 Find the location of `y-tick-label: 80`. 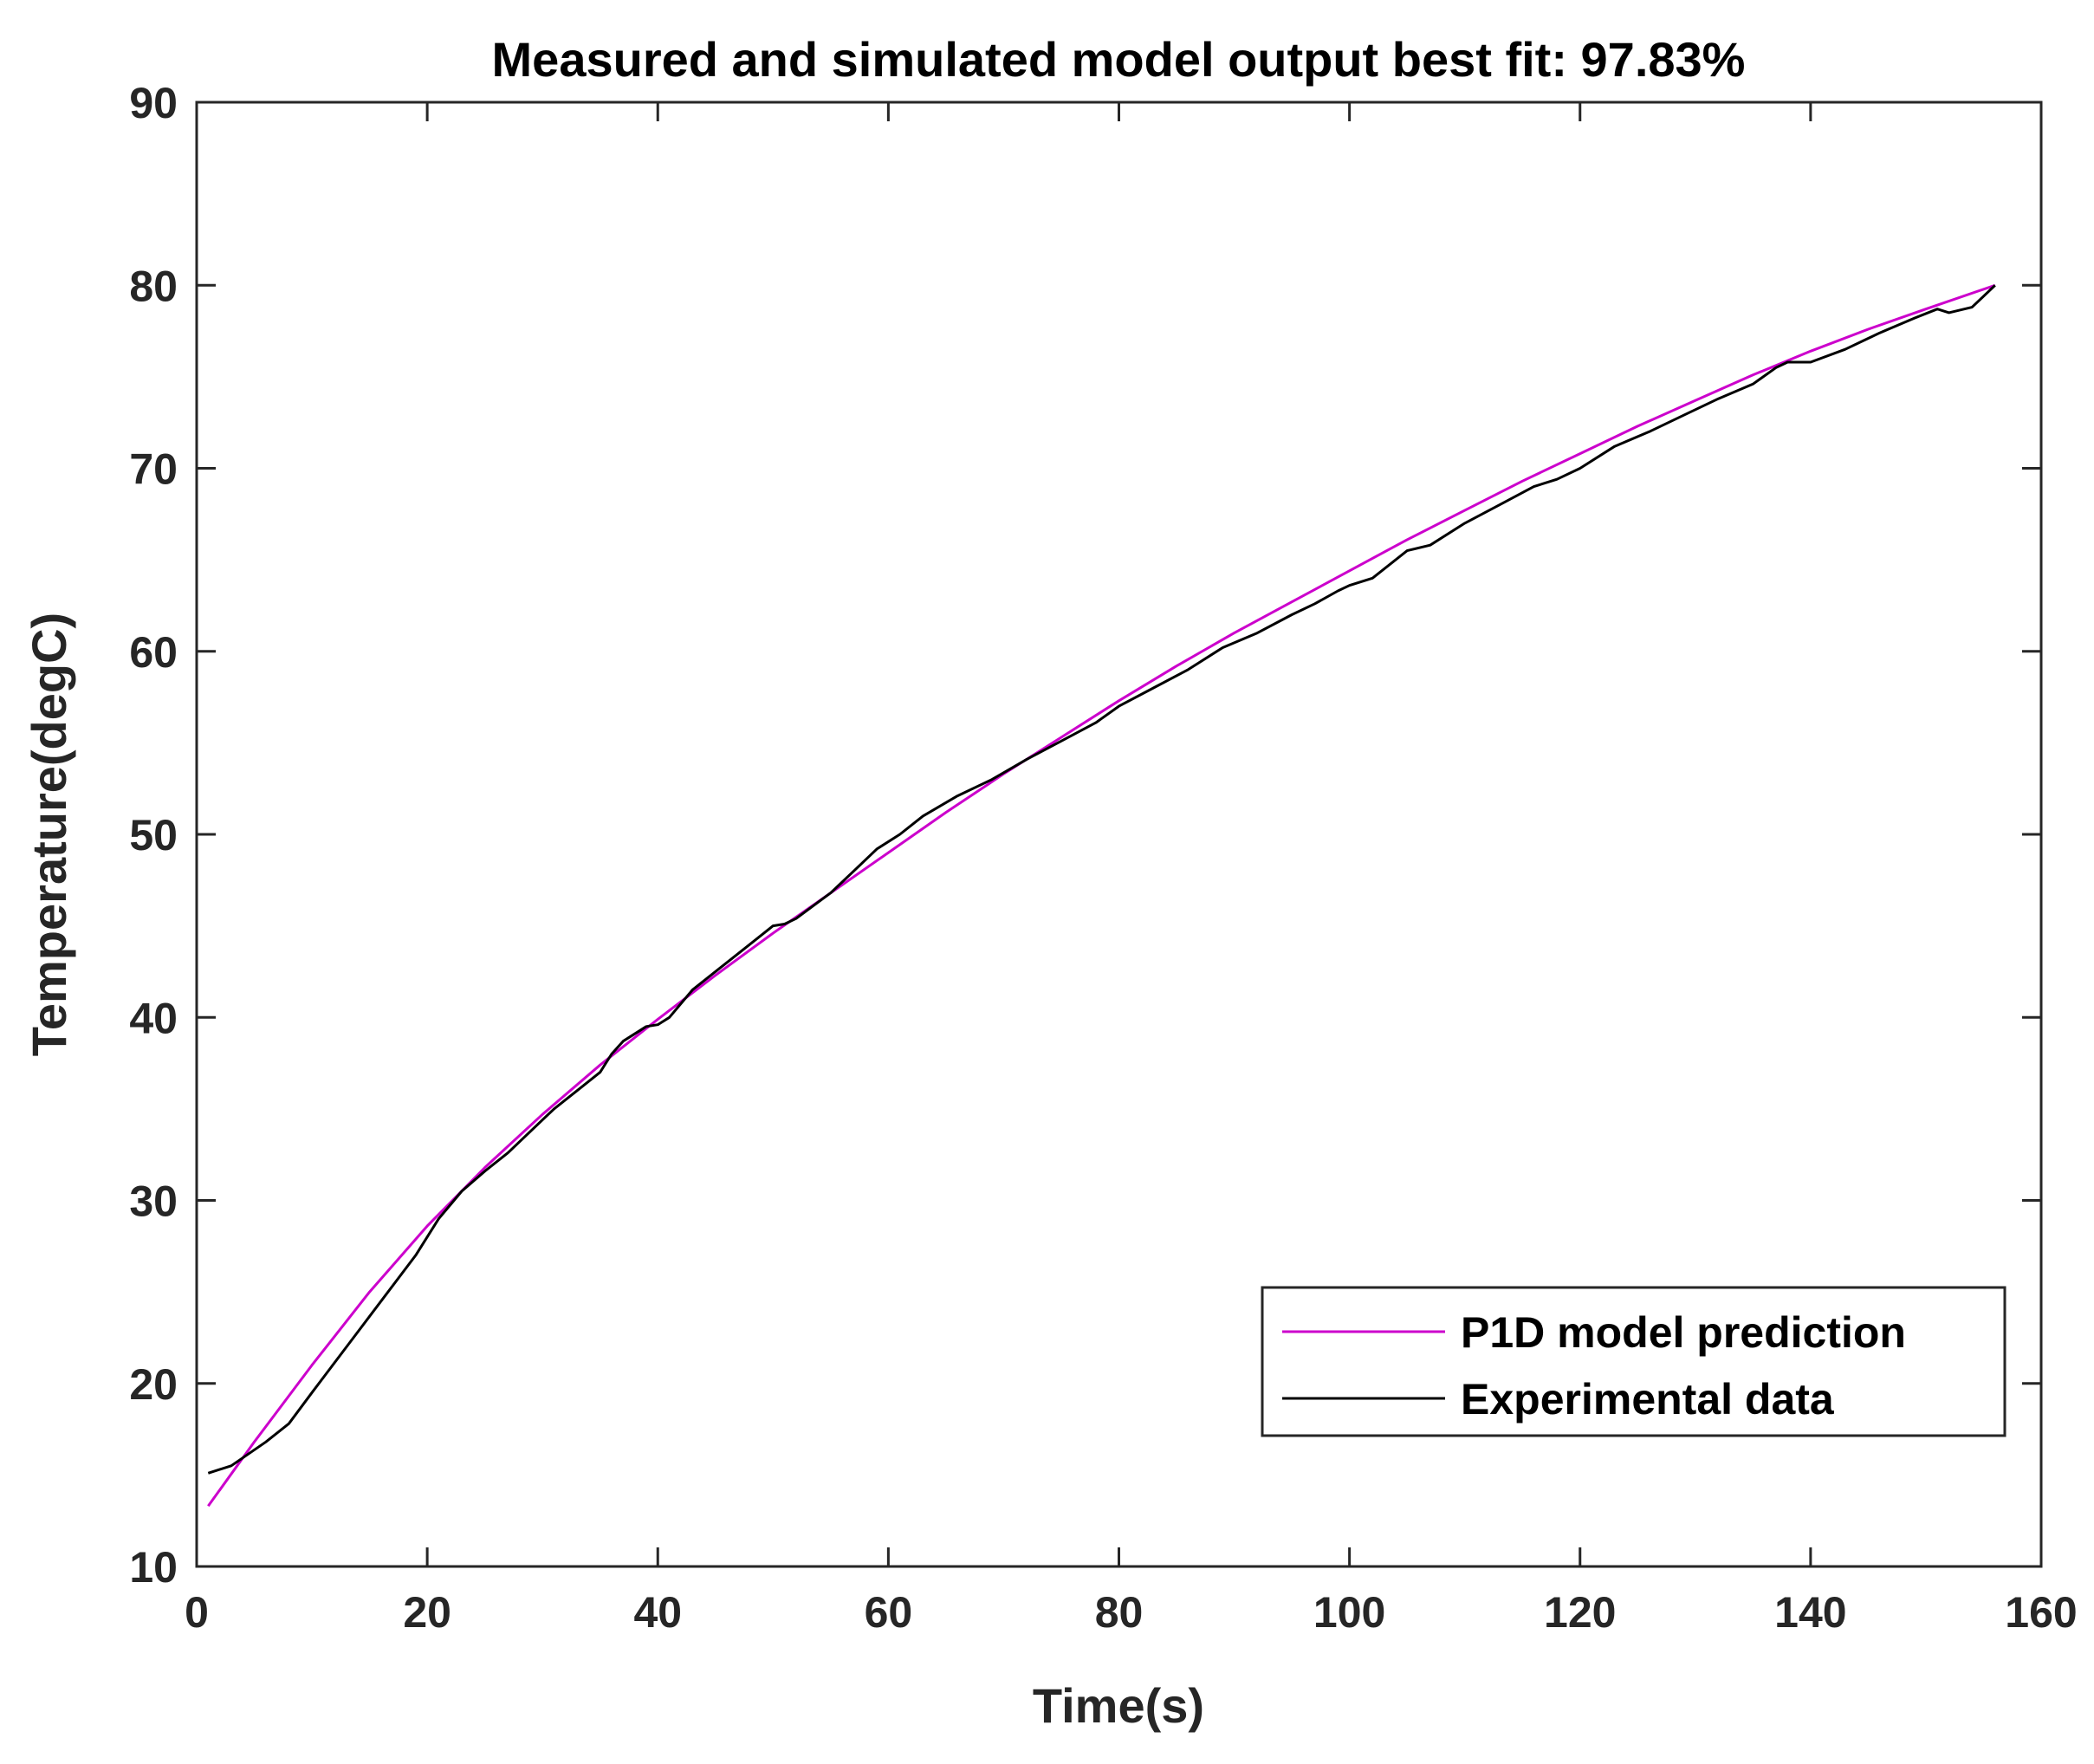

y-tick-label: 80 is located at coordinates (153, 286).